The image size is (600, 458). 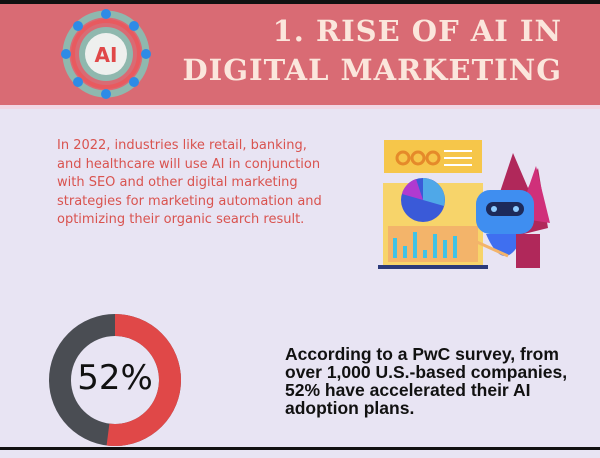 I want to click on donut-fill, so click(x=115, y=380).